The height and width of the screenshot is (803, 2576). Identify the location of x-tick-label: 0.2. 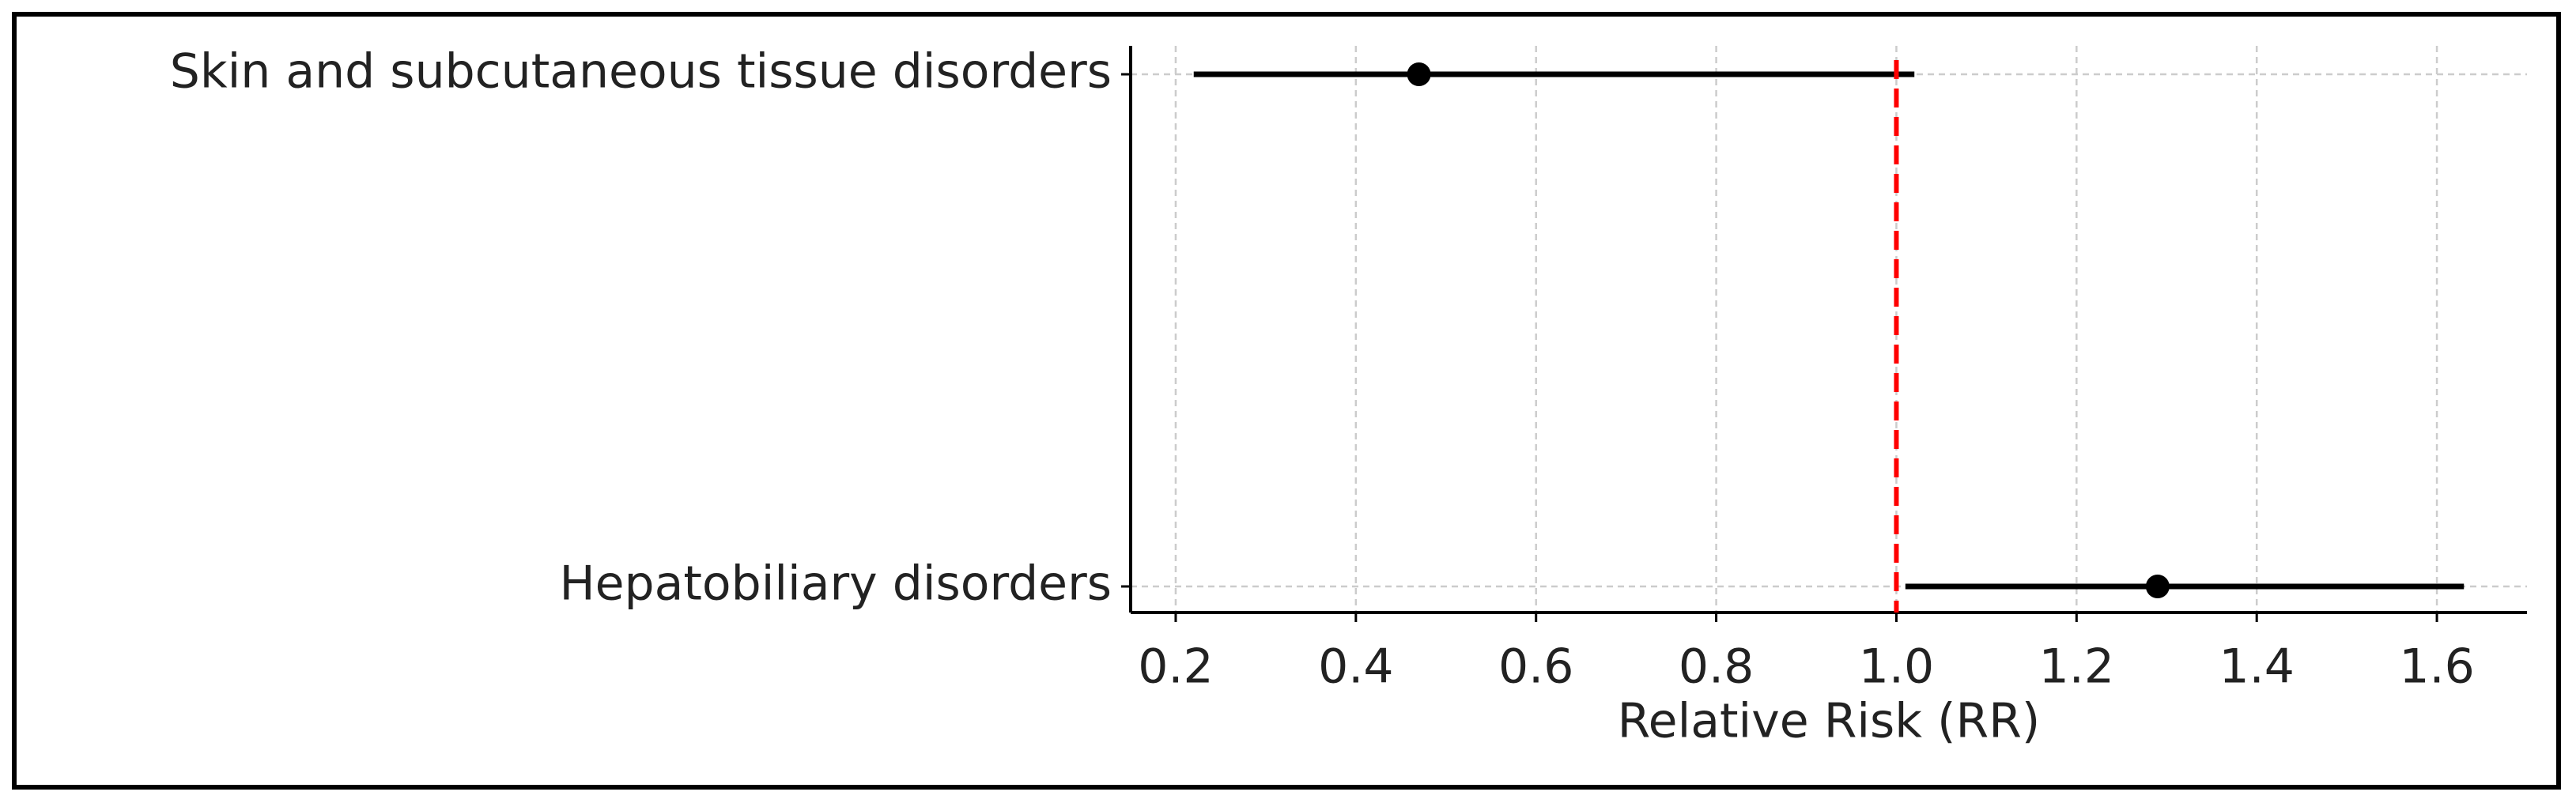
(1175, 667).